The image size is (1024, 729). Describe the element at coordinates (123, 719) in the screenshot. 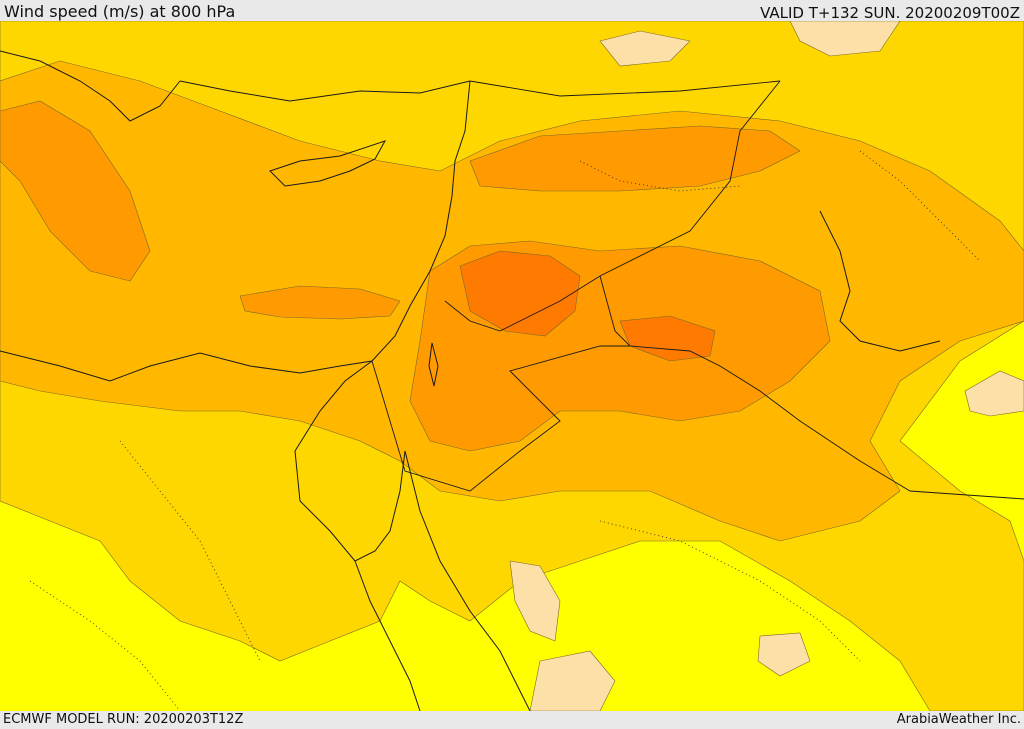

I see `model-run-label: ECMWF MODEL RUN: 20200203T12Z` at that location.